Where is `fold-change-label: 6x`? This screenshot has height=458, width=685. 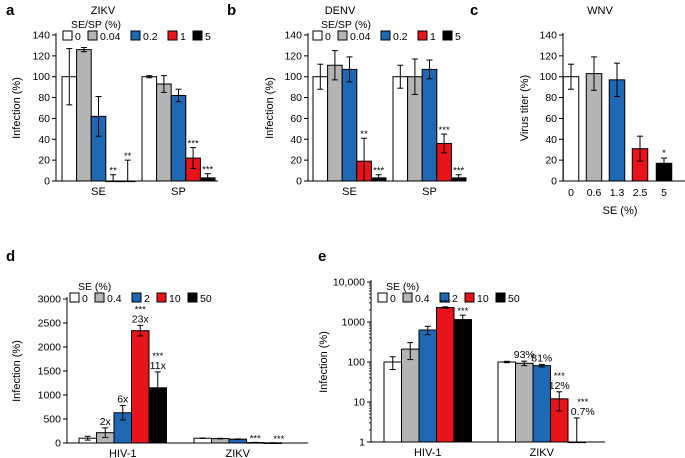 fold-change-label: 6x is located at coordinates (123, 400).